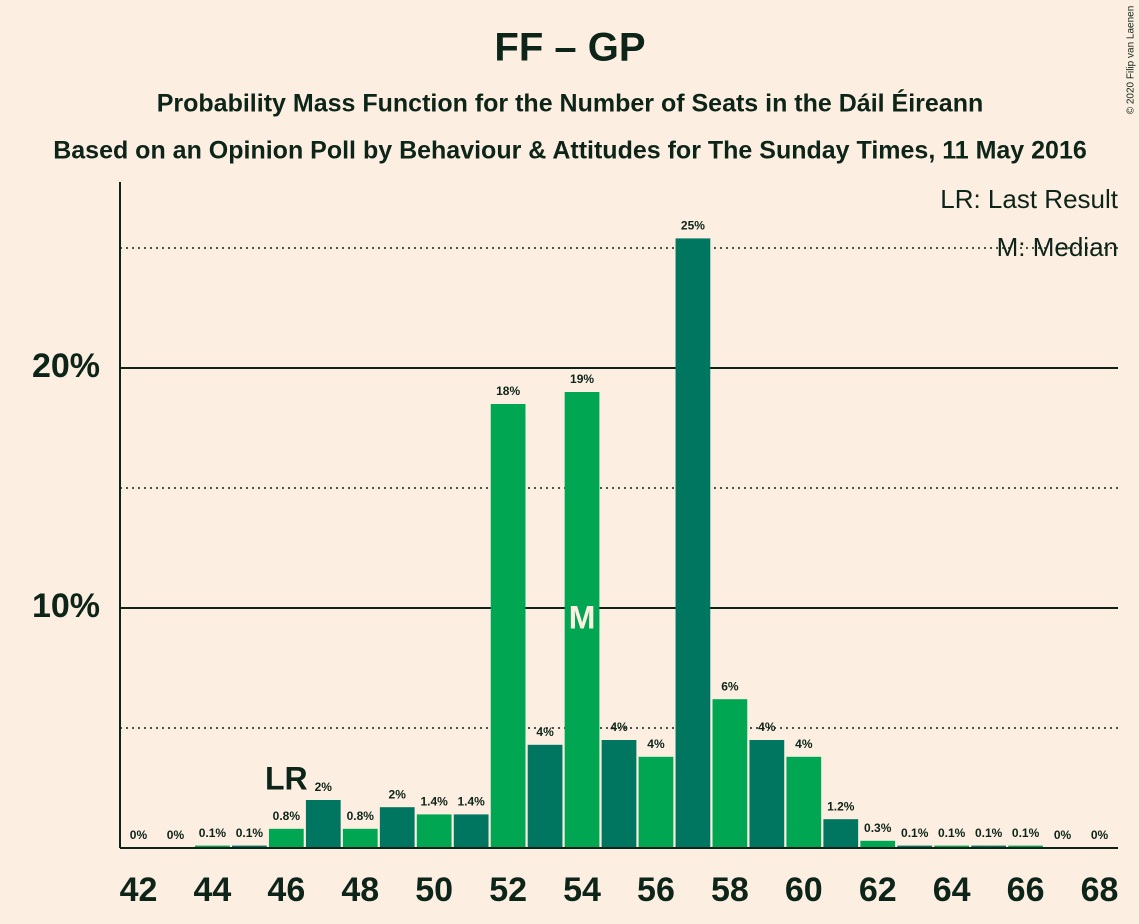  I want to click on legend-entry: M: Median, so click(1057, 247).